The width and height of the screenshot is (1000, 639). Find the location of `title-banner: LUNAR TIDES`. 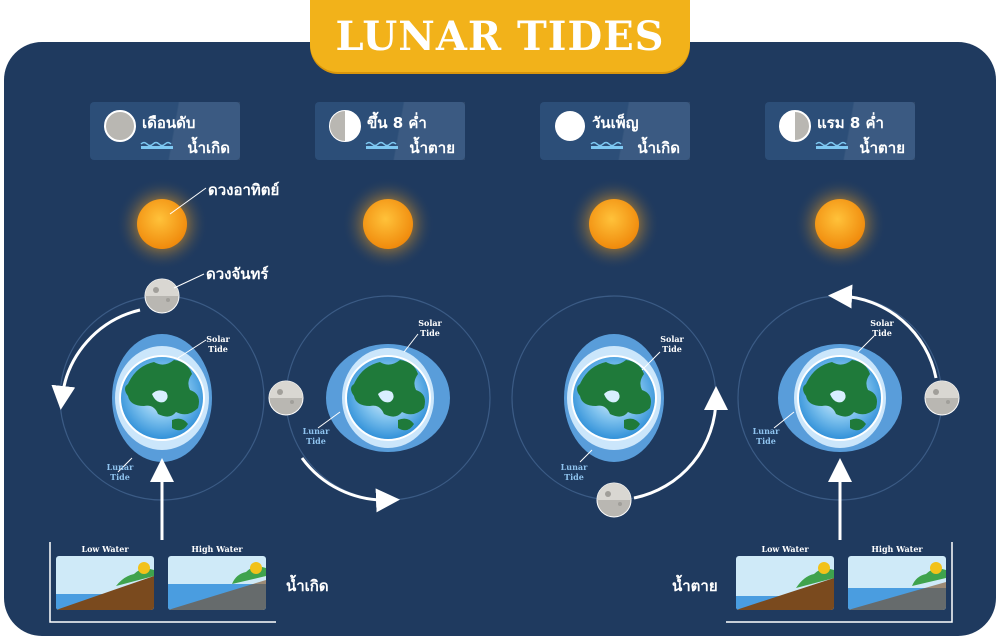

title-banner: LUNAR TIDES is located at coordinates (500, 36).